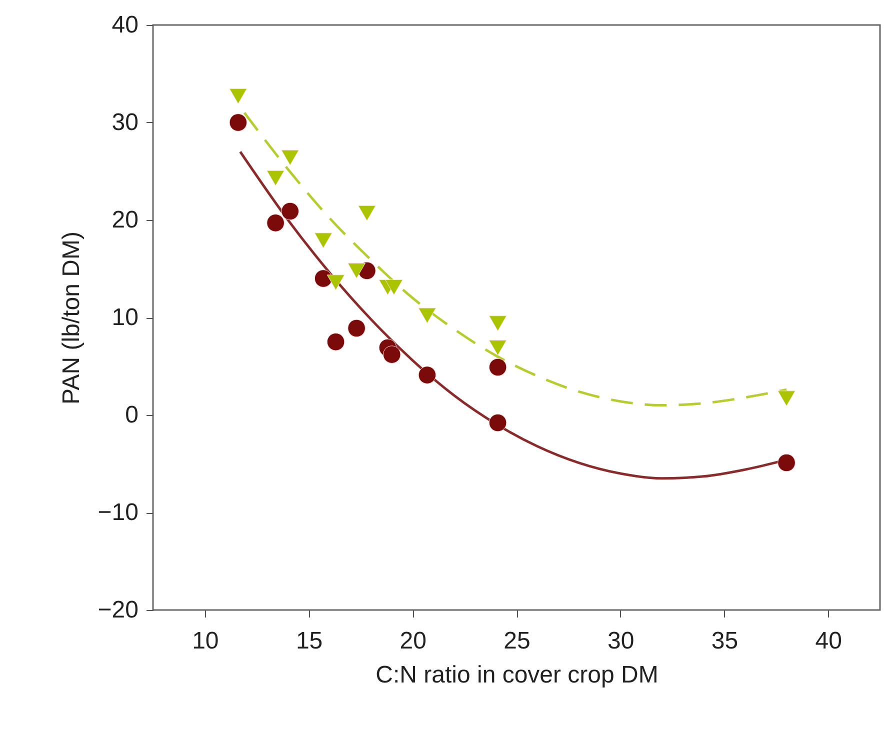  What do you see at coordinates (413, 641) in the screenshot?
I see `x-tick-label: 20` at bounding box center [413, 641].